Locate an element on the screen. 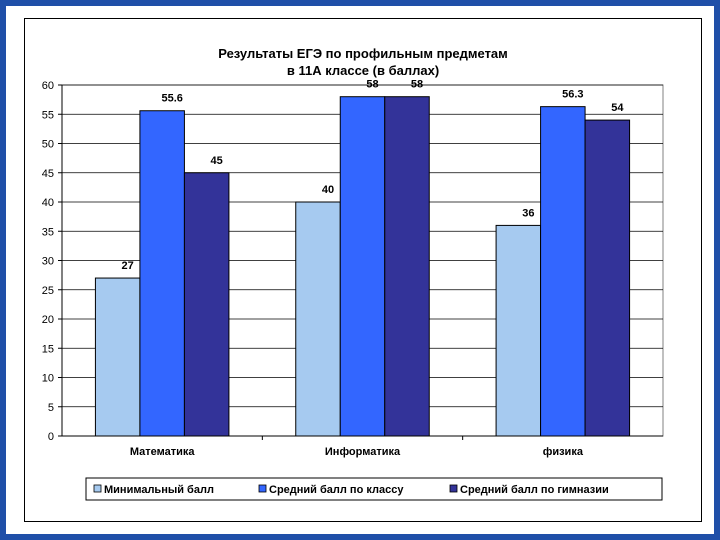  y-tick-label: 40 is located at coordinates (48, 203).